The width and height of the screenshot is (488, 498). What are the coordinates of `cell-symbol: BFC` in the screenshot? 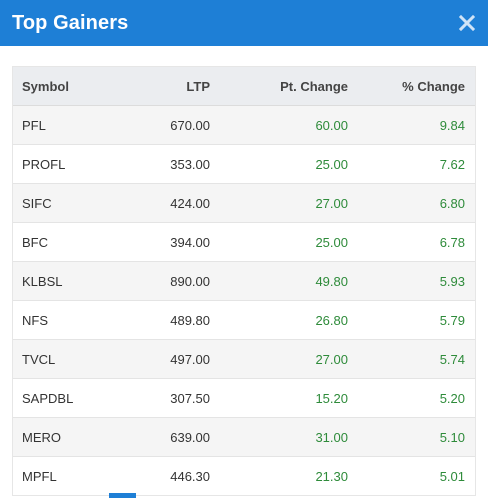 It's located at (77, 242).